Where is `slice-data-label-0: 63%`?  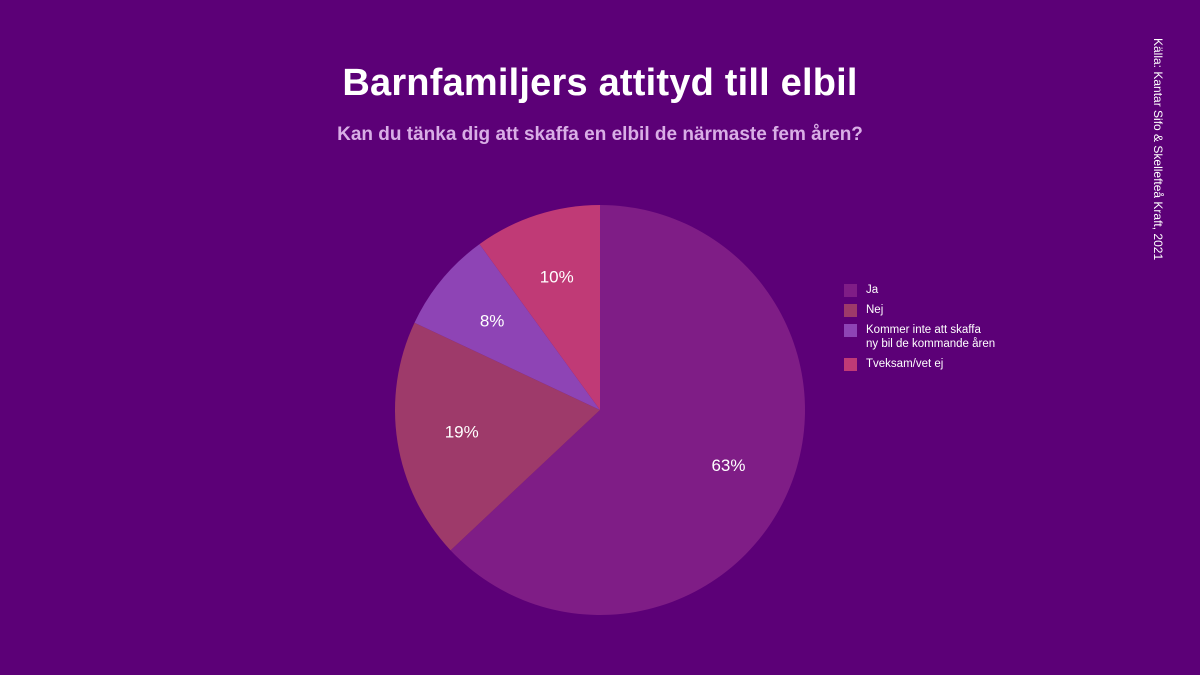
slice-data-label-0: 63% is located at coordinates (728, 465).